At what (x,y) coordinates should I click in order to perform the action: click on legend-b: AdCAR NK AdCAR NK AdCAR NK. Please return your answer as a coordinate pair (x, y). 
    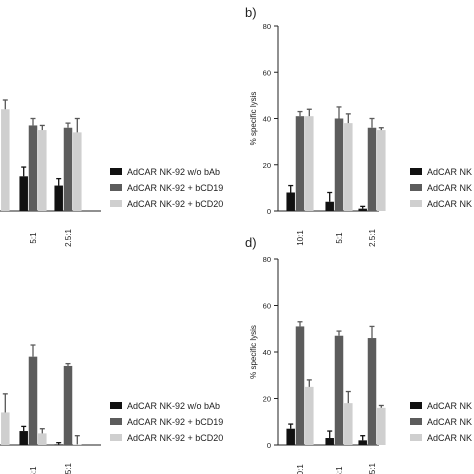
    Looking at the image, I should click on (441, 188).